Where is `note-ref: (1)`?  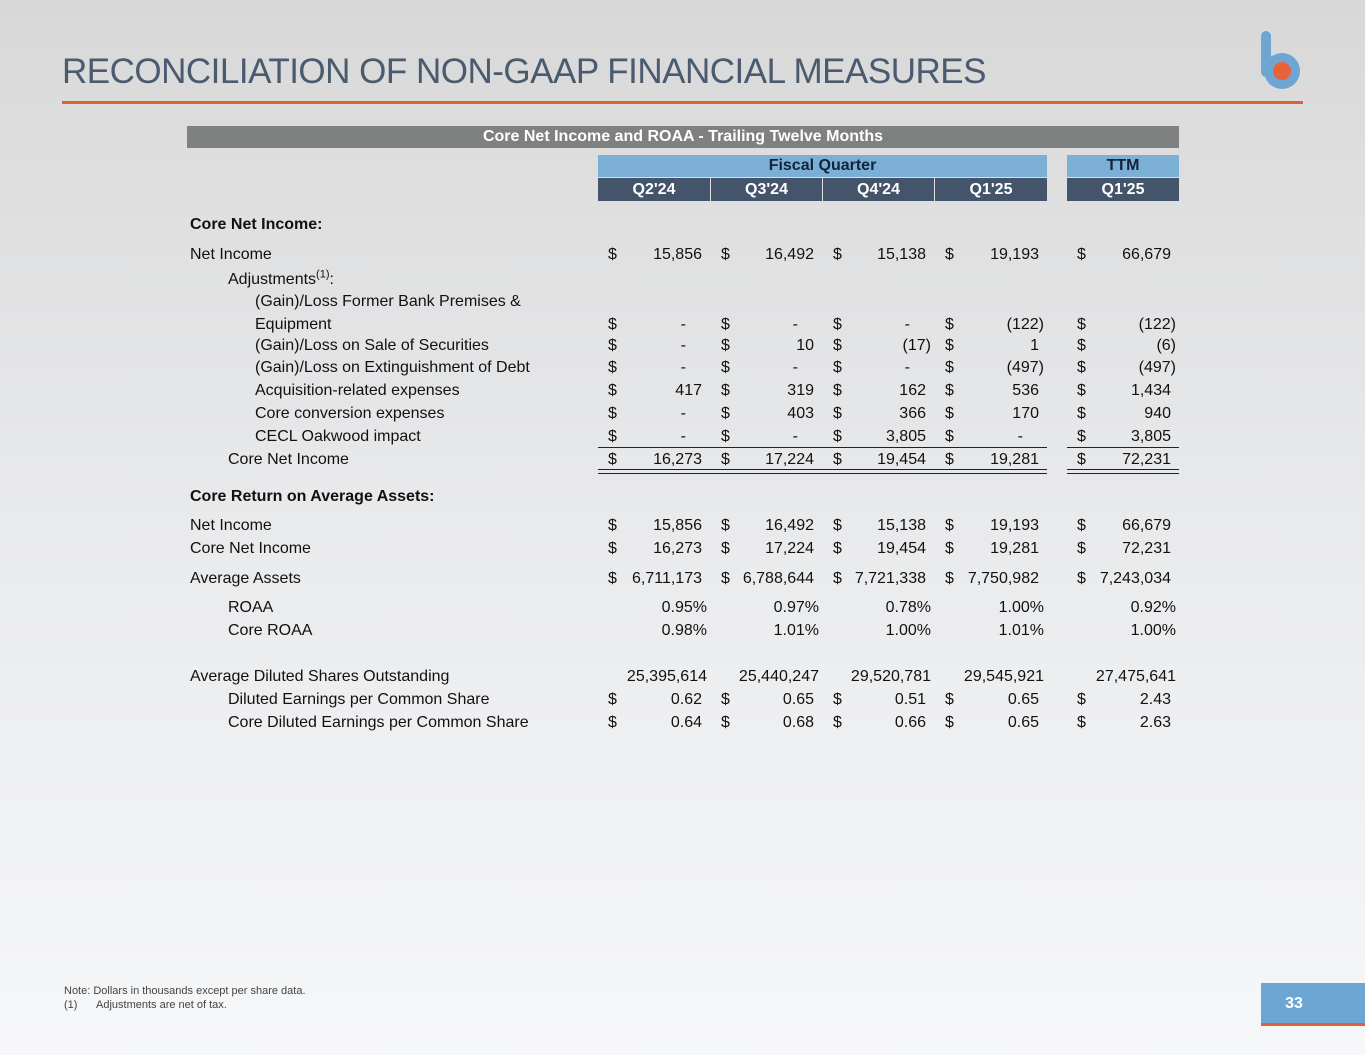 note-ref: (1) is located at coordinates (323, 274).